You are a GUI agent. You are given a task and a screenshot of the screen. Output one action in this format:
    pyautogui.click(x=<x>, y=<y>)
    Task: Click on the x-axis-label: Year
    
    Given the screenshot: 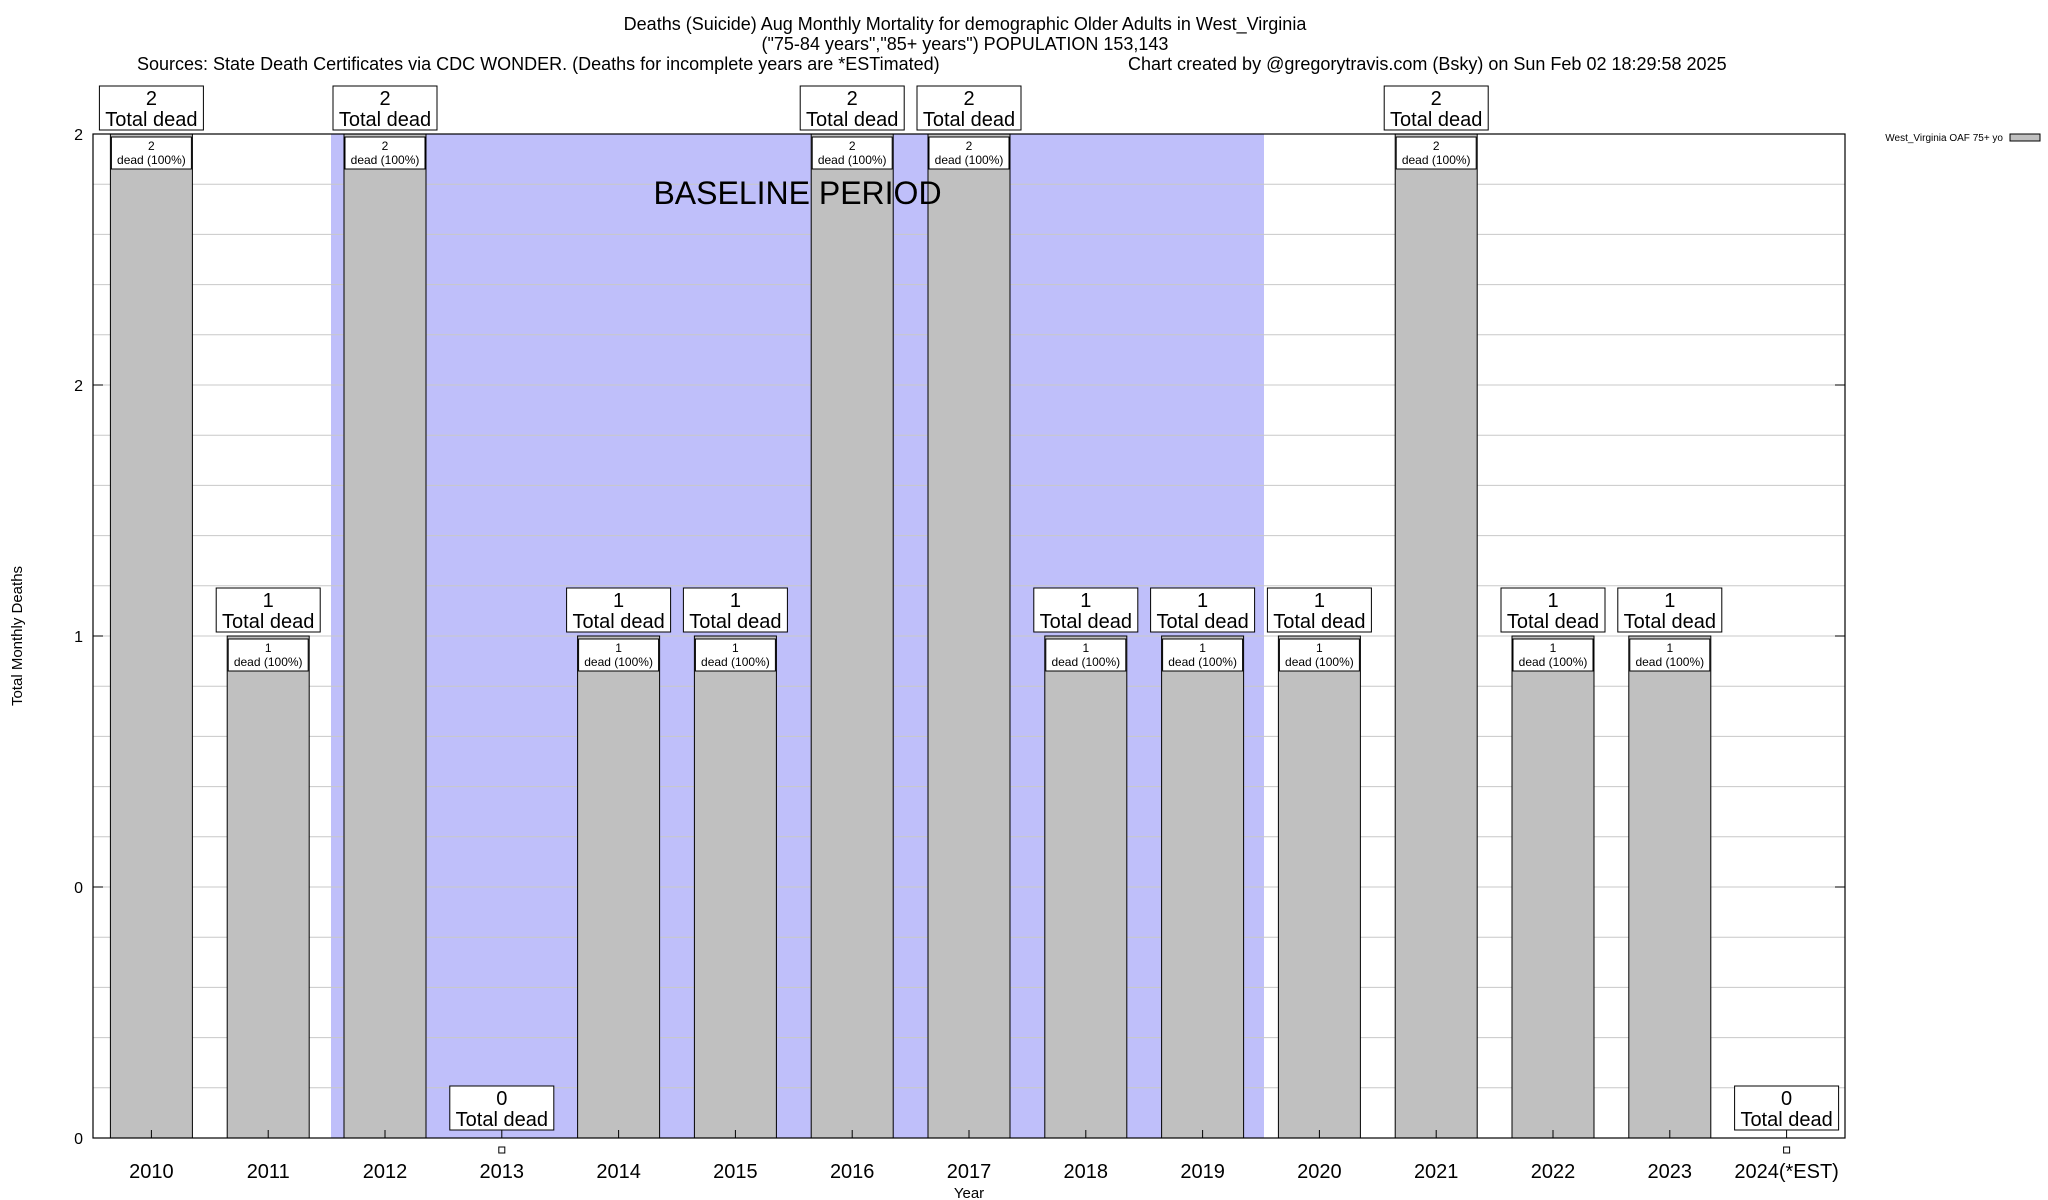 What is the action you would take?
    pyautogui.click(x=969, y=1192)
    